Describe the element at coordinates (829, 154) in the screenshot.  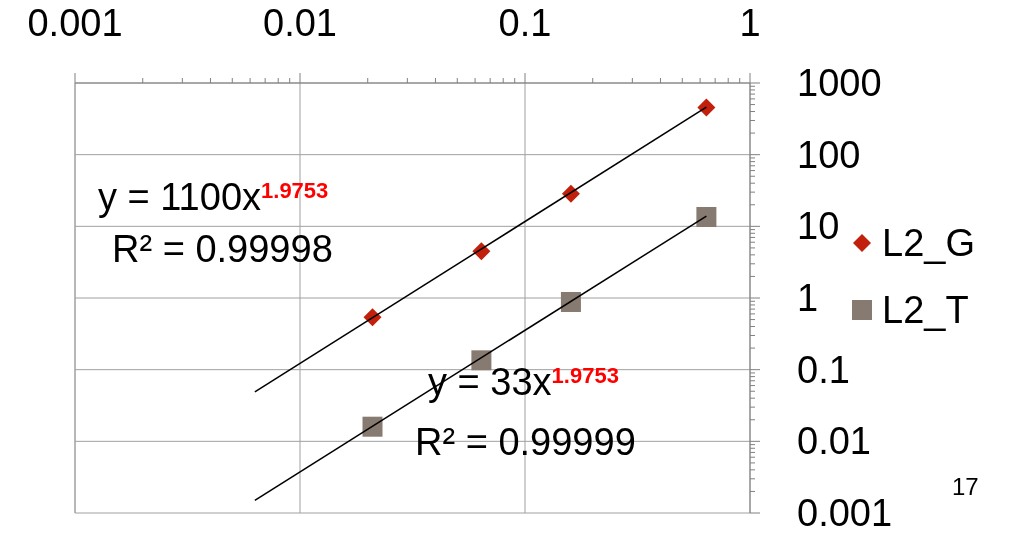
I see `y-tick-label: 100` at that location.